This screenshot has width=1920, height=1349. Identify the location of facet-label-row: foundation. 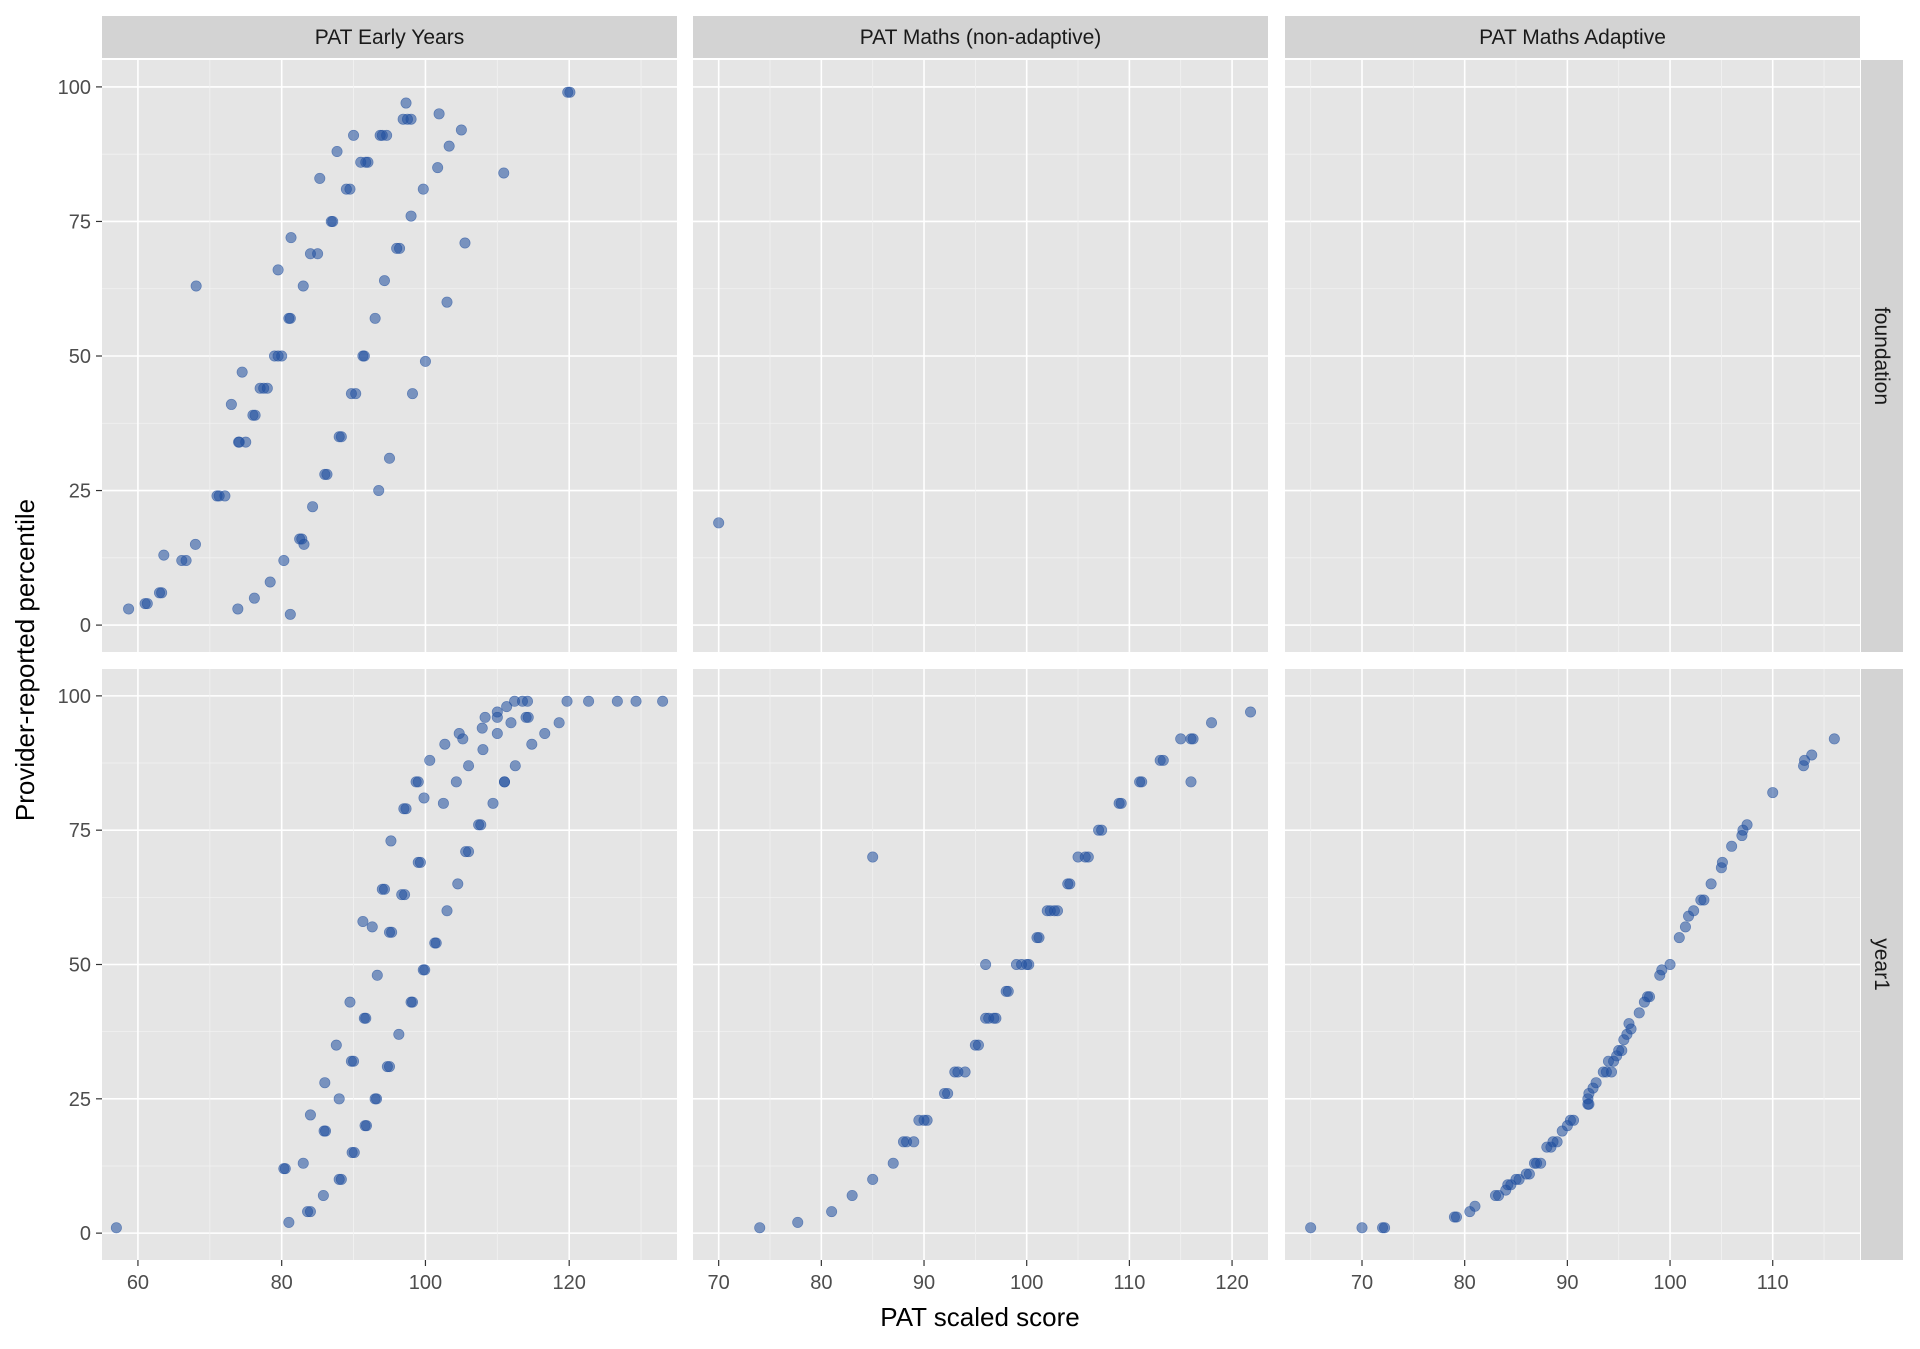
(1881, 356).